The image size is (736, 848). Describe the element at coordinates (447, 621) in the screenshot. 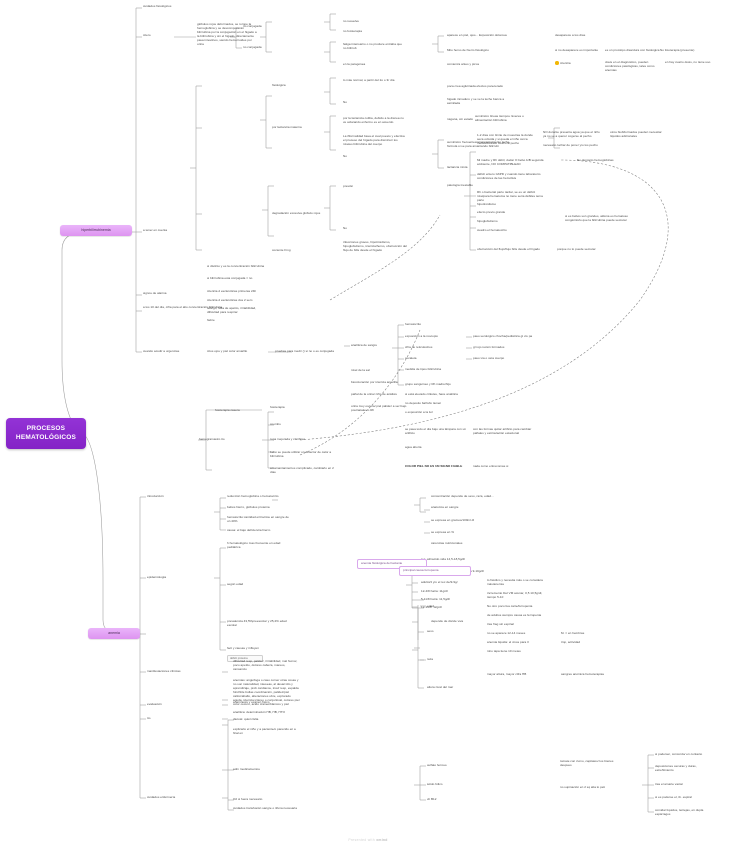

I see `topic-depende-donde-viva: depende de dónde viva` at that location.